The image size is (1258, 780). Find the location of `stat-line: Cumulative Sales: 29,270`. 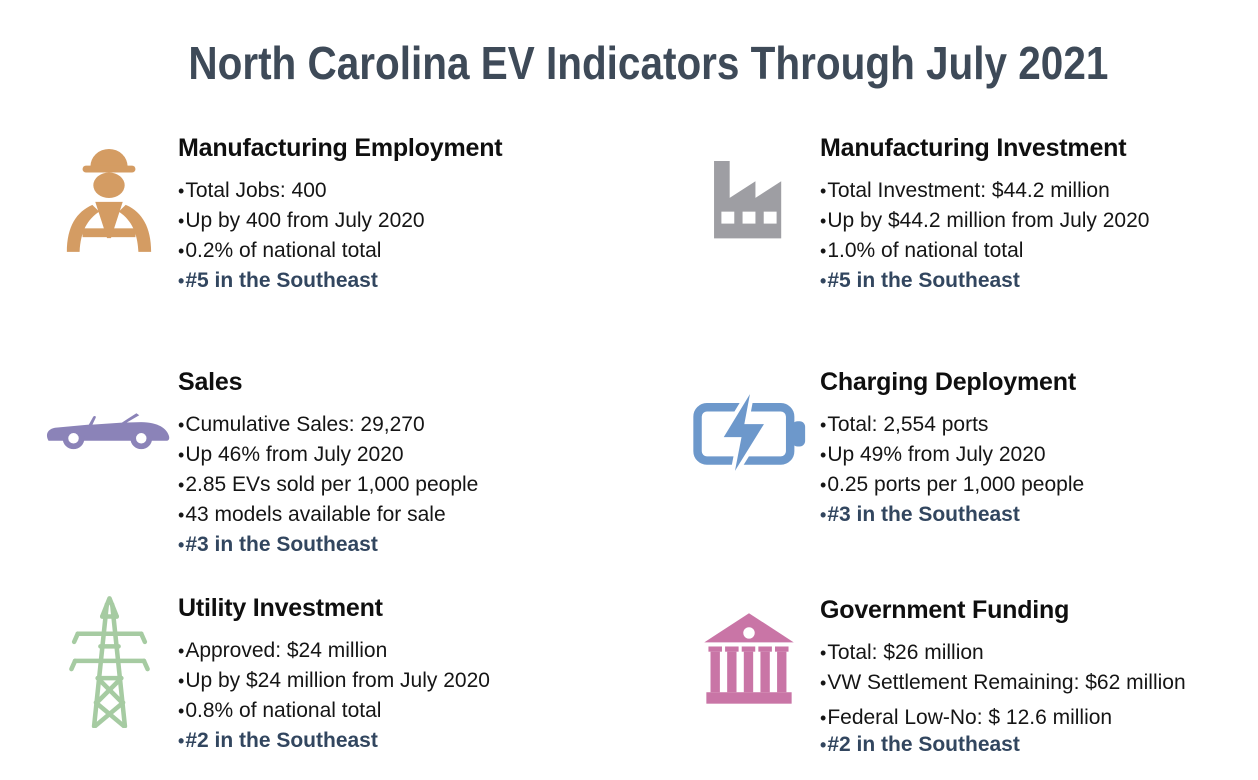

stat-line: Cumulative Sales: 29,270 is located at coordinates (412, 425).